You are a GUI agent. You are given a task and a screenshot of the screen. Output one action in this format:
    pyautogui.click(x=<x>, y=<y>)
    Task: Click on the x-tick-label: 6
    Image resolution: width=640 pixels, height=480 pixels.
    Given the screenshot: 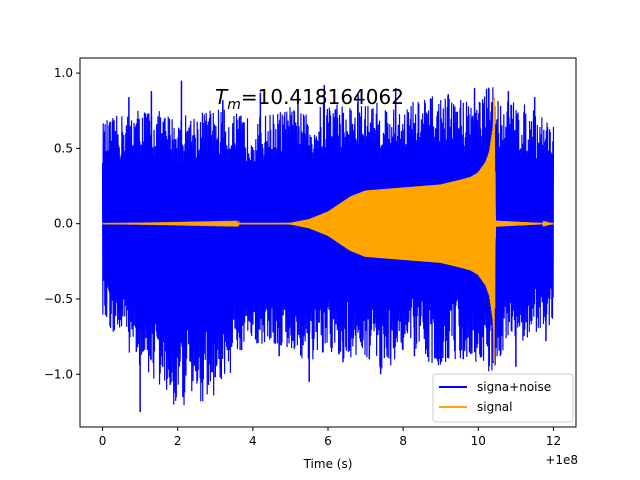 What is the action you would take?
    pyautogui.click(x=328, y=441)
    